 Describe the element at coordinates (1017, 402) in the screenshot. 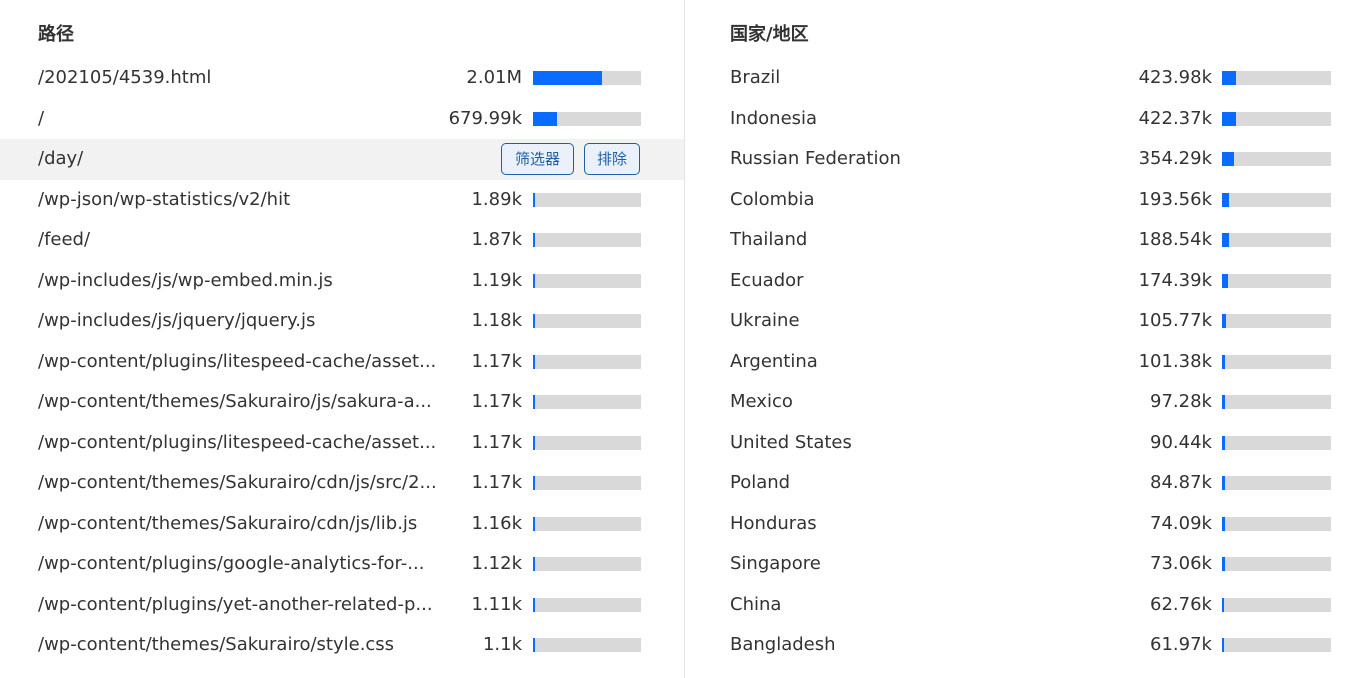

I see `country-row: Mexico 97.28k` at that location.